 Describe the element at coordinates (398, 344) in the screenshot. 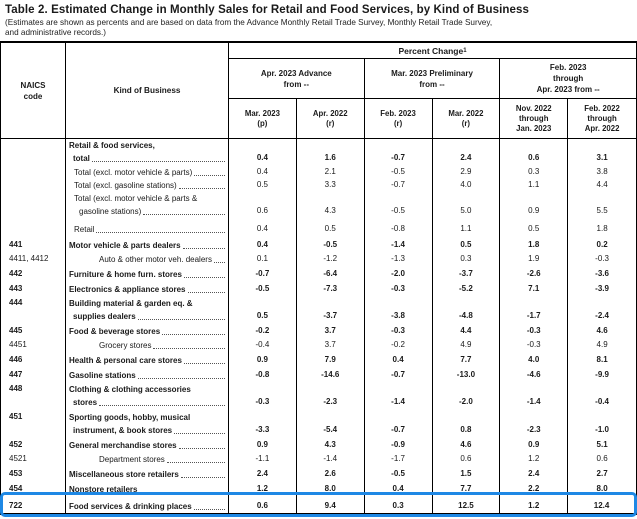

I see `value: -0.2` at that location.